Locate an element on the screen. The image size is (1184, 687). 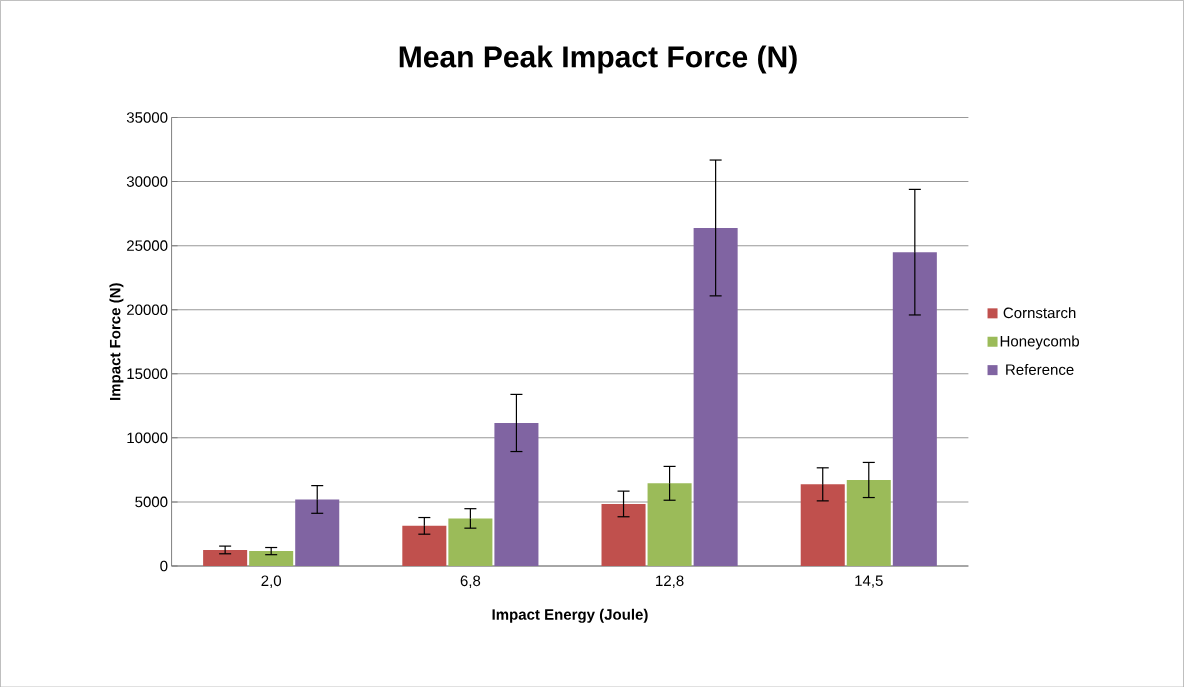
legend-label: Honeycomb is located at coordinates (1040, 342).